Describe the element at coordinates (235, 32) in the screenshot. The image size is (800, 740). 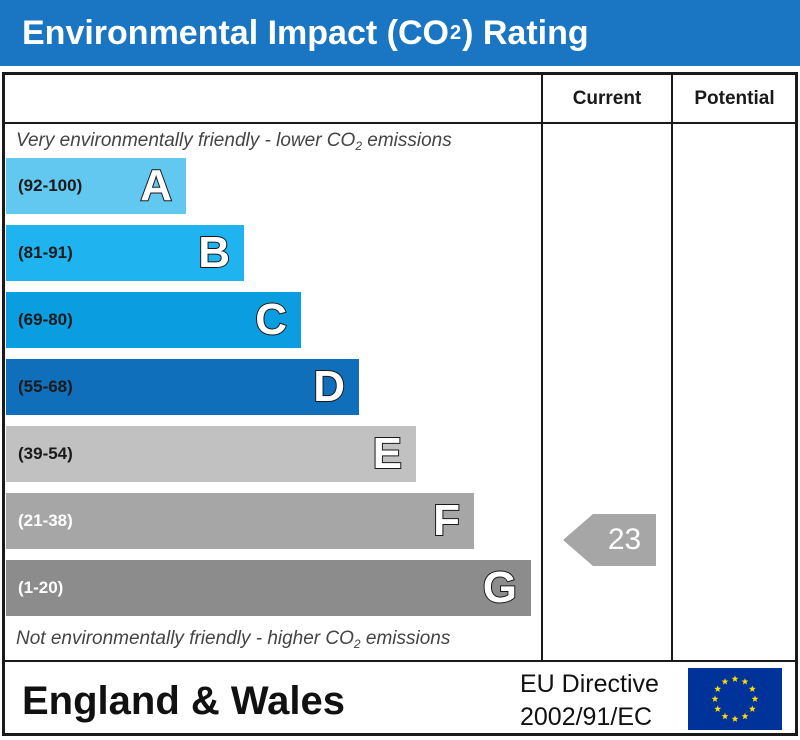
I see `title-text: Environmental Impact (CO` at that location.